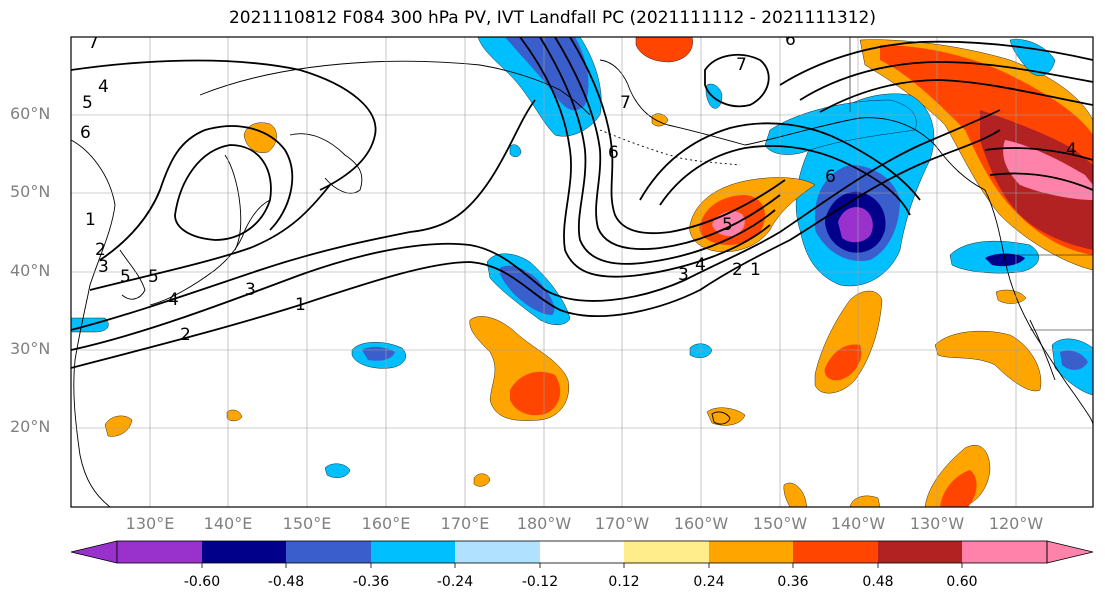  What do you see at coordinates (672, 102) in the screenshot?
I see `coast-alaska-west` at bounding box center [672, 102].